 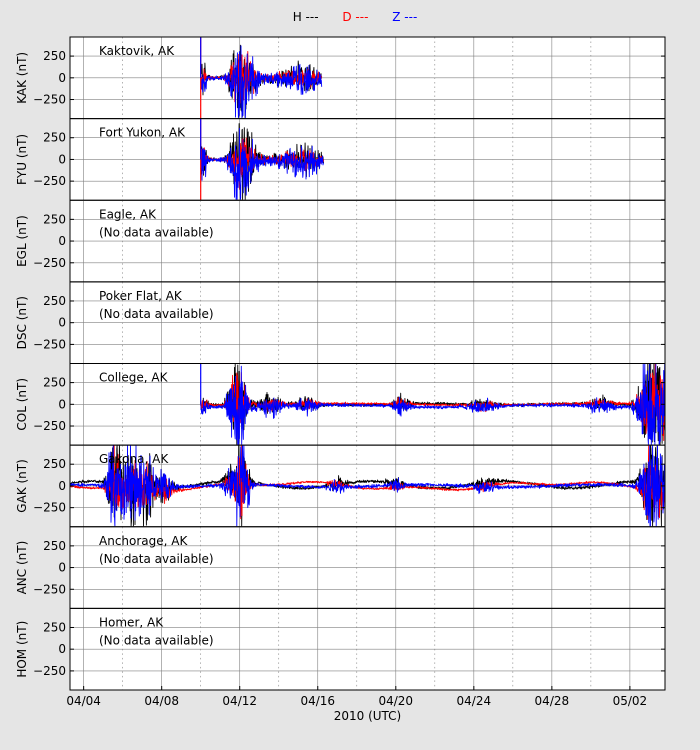 What do you see at coordinates (22, 568) in the screenshot?
I see `y-axis-label: ANC (nT)` at bounding box center [22, 568].